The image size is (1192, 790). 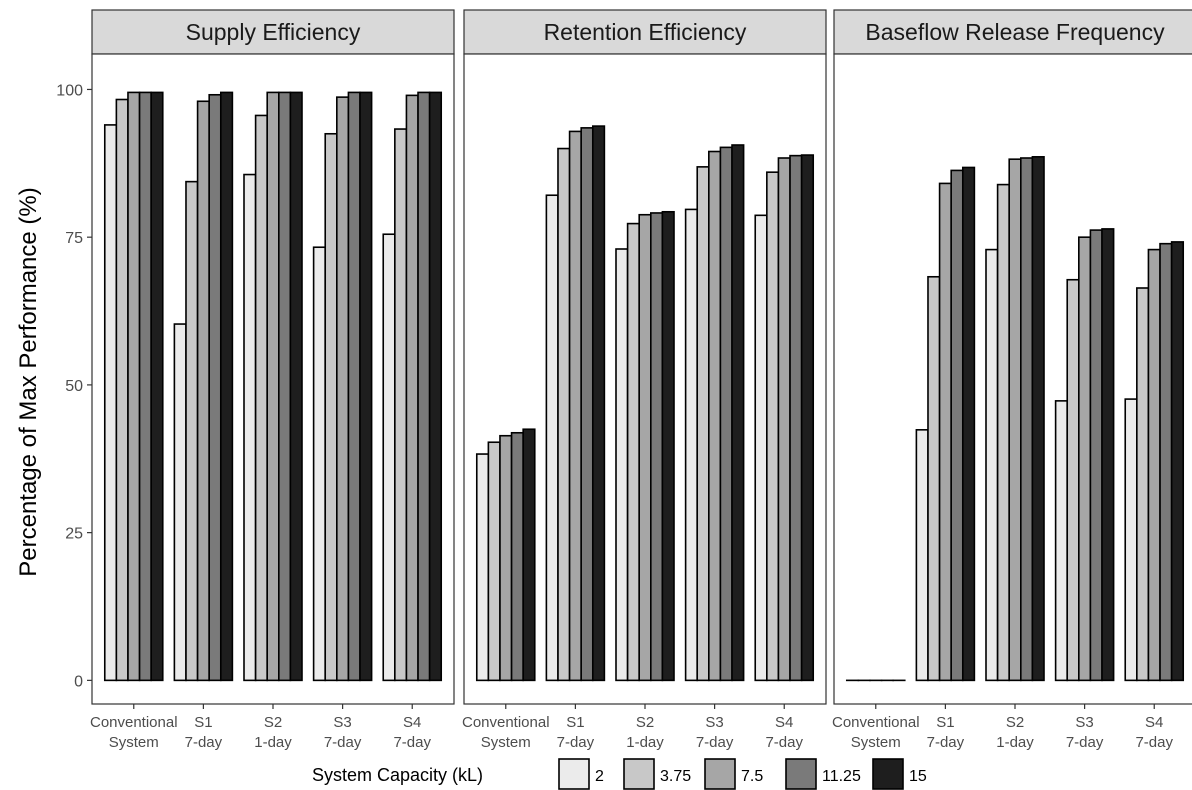 I want to click on panel-title: Retention Efficiency, so click(x=645, y=32).